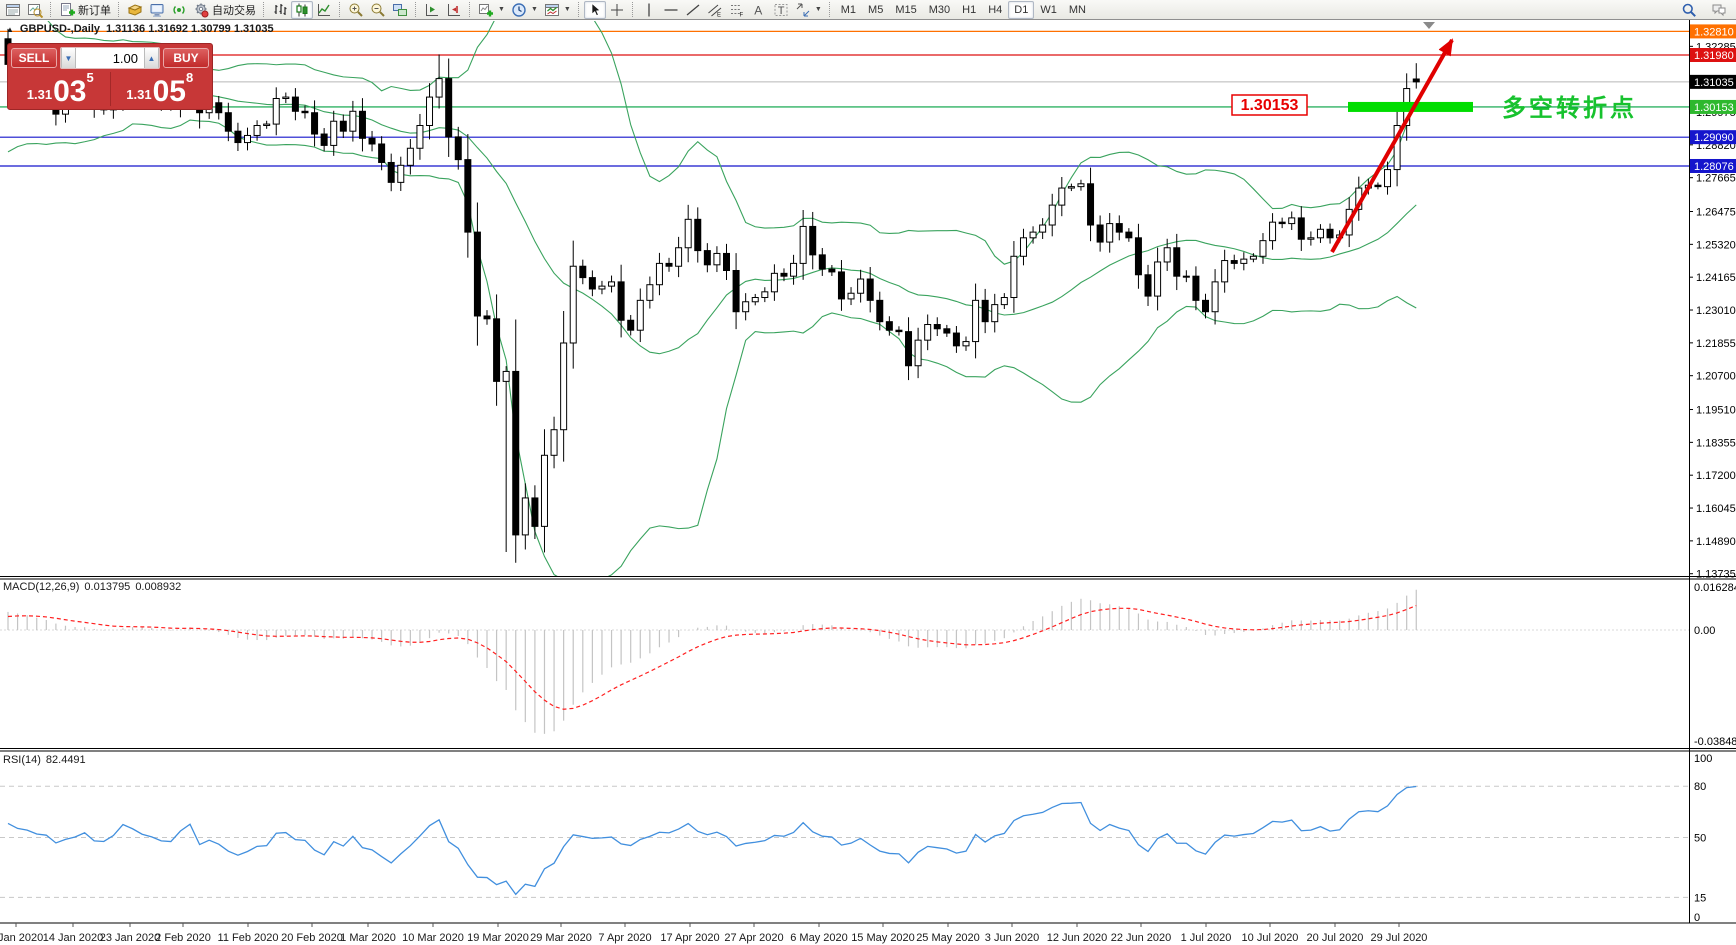 The height and width of the screenshot is (945, 1736). Describe the element at coordinates (159, 88) in the screenshot. I see `buy-price-display: 1.31 05 8` at that location.